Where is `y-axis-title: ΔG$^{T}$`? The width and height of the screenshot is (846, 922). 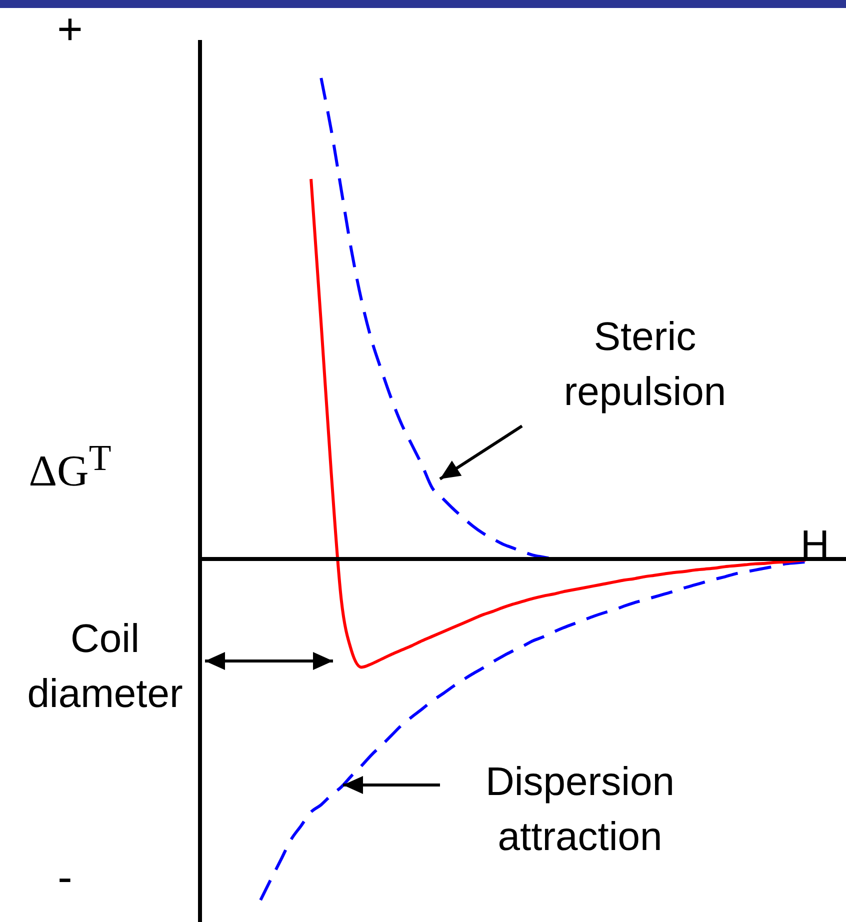
y-axis-title: ΔG$^{T}$ is located at coordinates (70, 467).